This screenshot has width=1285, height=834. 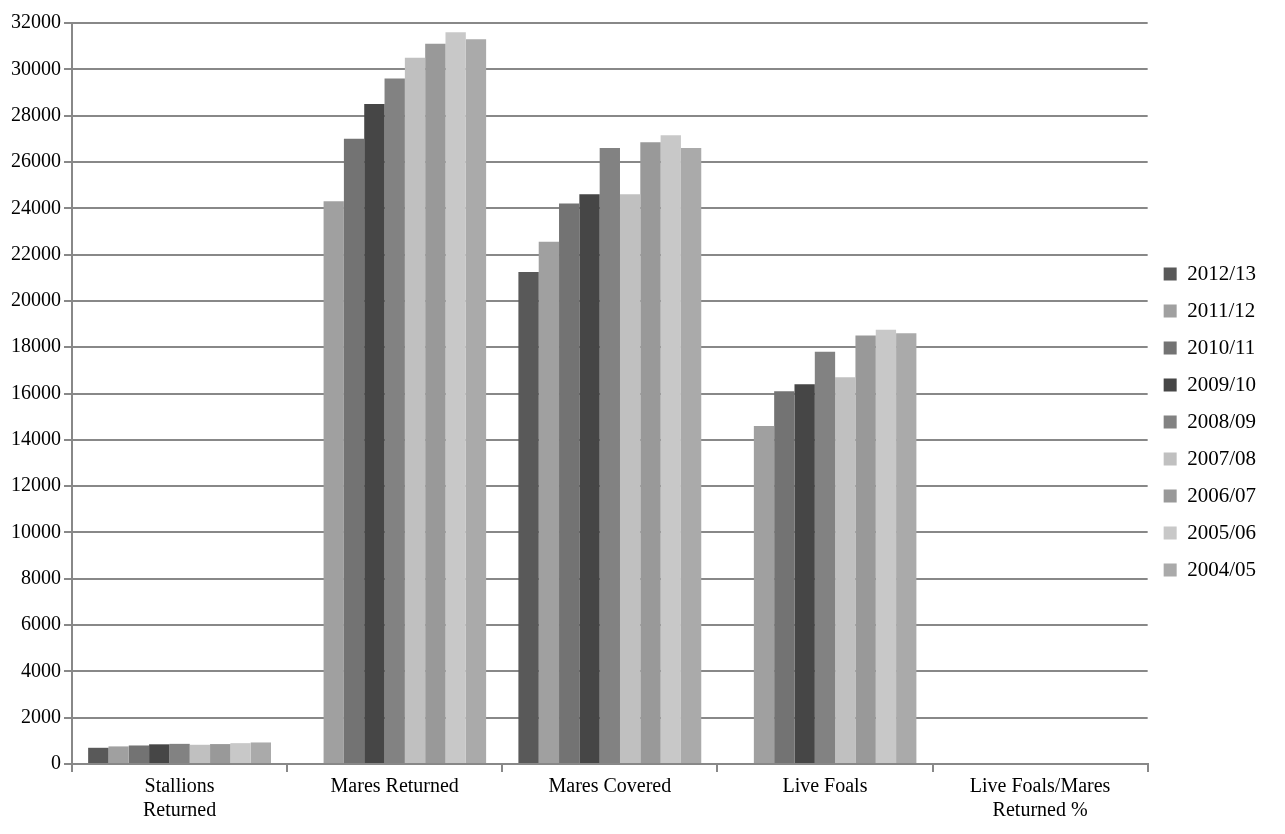 What do you see at coordinates (36, 438) in the screenshot?
I see `y-tick-label: 14000` at bounding box center [36, 438].